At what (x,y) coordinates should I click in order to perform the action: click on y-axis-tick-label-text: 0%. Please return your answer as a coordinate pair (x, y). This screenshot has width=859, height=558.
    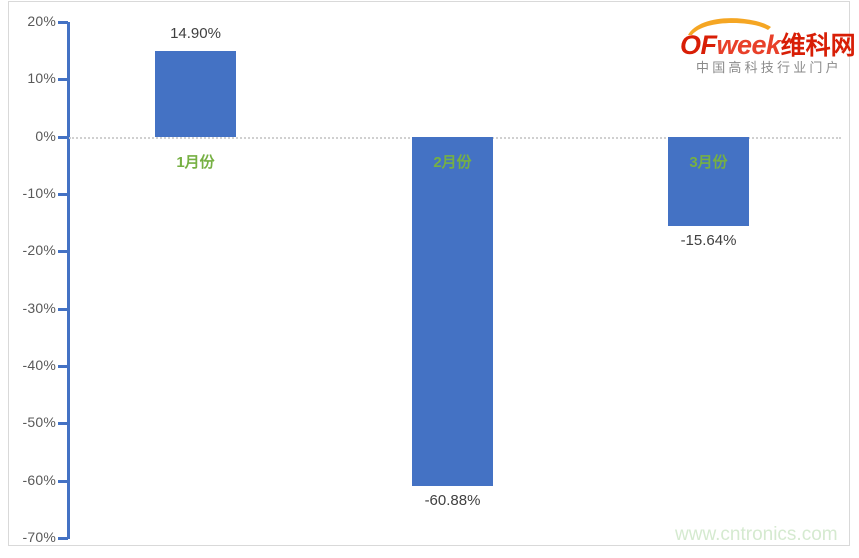
    Looking at the image, I should click on (45, 135).